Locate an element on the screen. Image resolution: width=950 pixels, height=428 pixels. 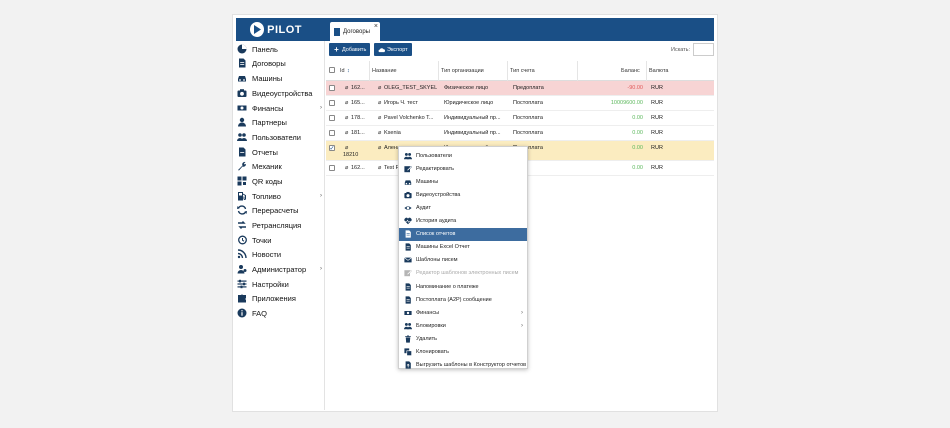
sidebar-item-0: Панель is located at coordinates (280, 49).